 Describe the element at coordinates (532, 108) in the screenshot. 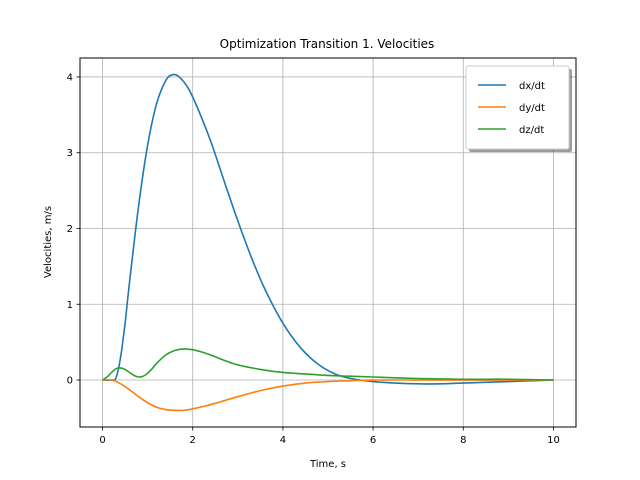

I see `legend-label: dy/dt` at that location.